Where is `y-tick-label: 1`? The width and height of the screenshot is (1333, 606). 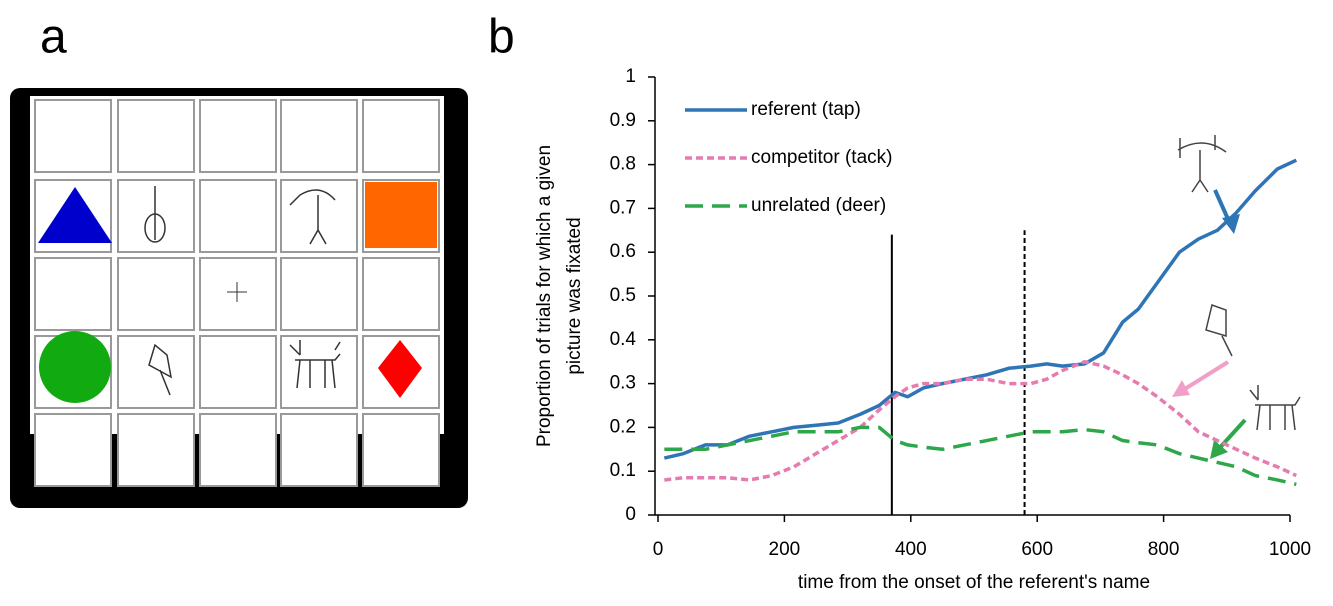 y-tick-label: 1 is located at coordinates (630, 76).